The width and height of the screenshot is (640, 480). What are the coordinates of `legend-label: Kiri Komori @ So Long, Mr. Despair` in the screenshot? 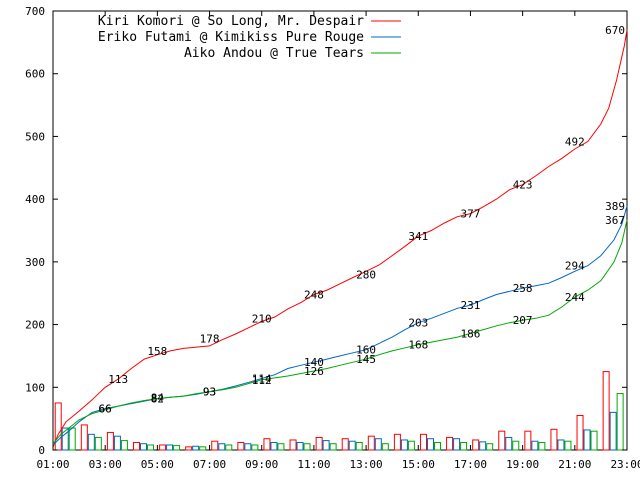 It's located at (231, 21).